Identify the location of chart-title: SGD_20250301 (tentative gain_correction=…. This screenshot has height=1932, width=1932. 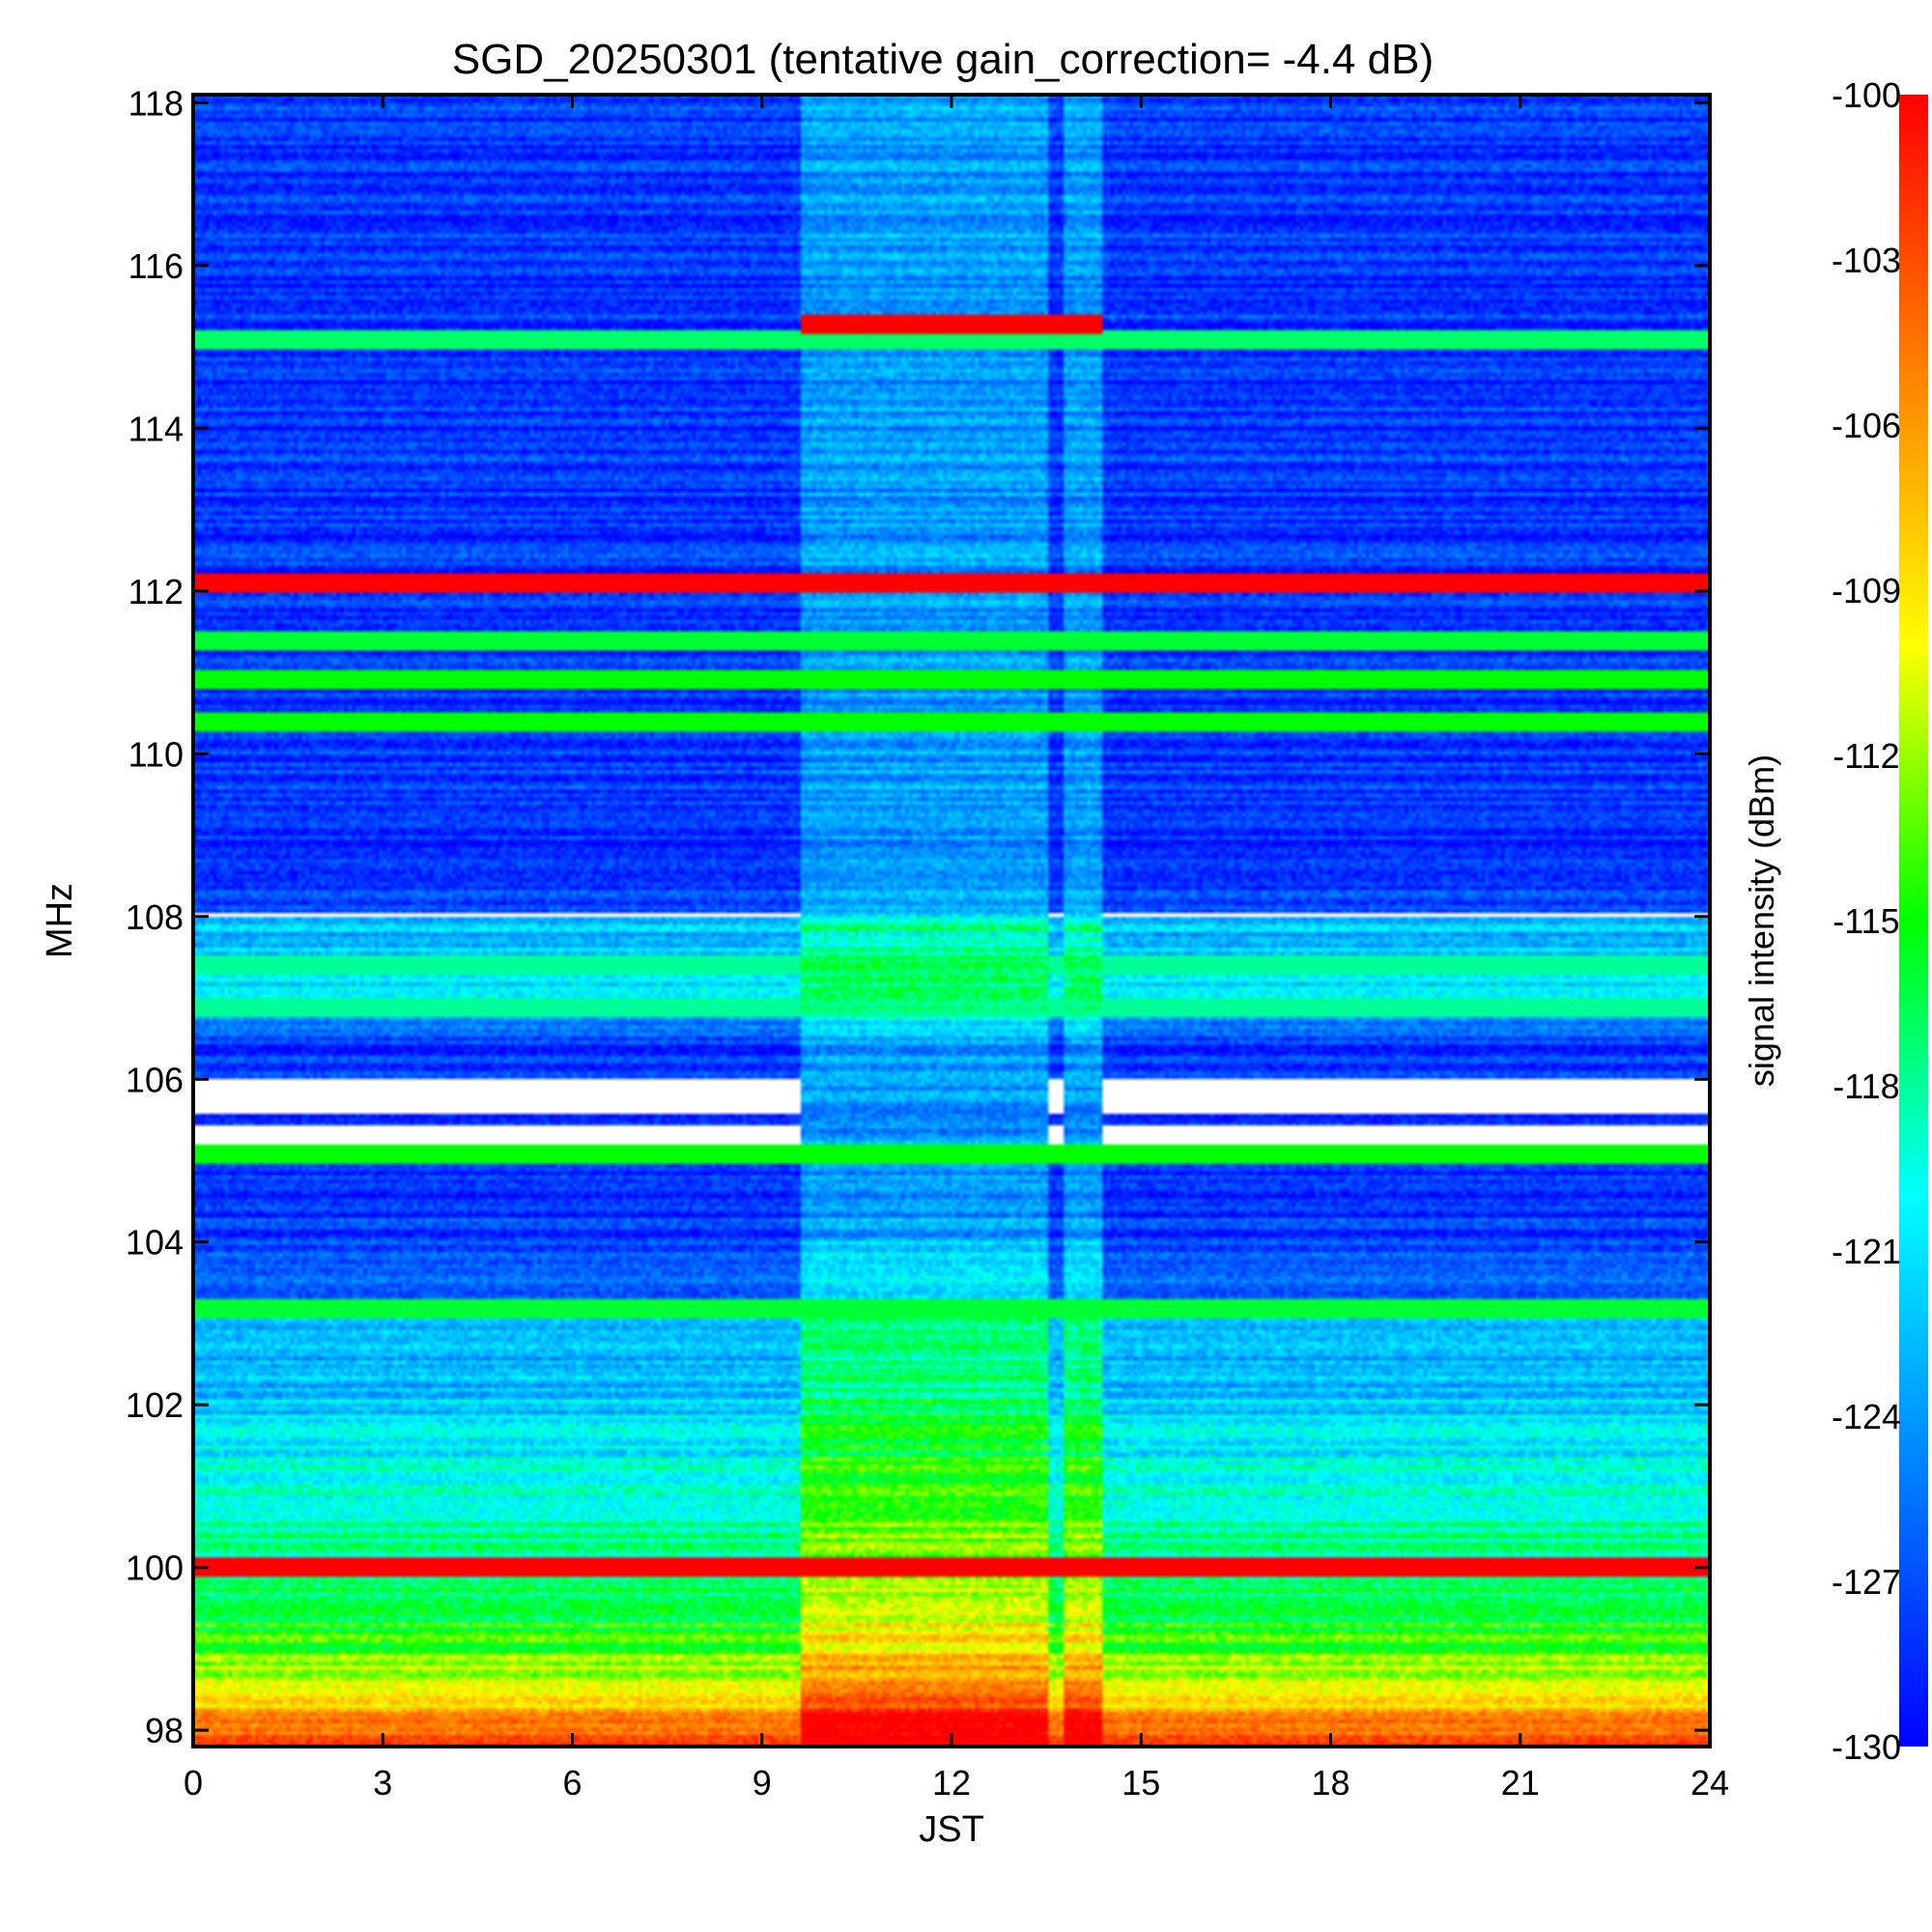
(943, 59).